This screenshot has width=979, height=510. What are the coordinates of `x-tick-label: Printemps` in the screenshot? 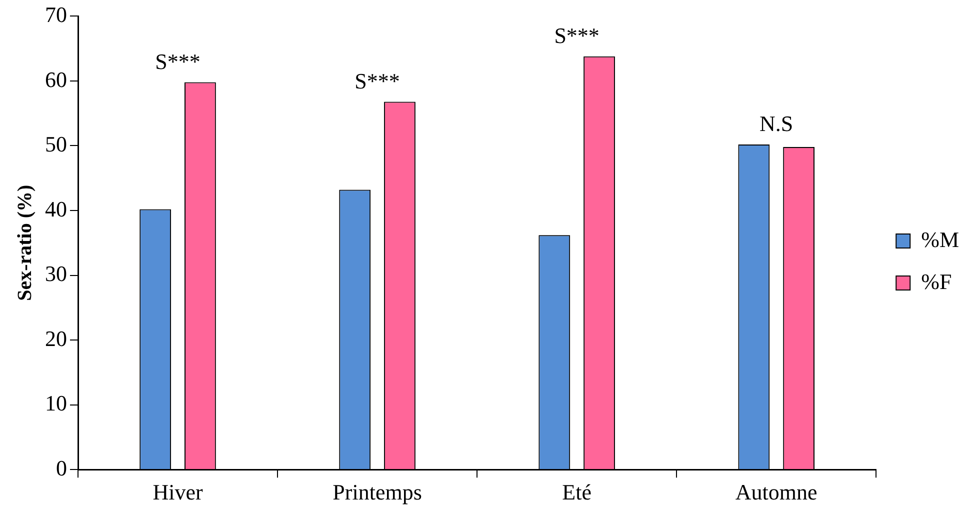 It's located at (377, 492).